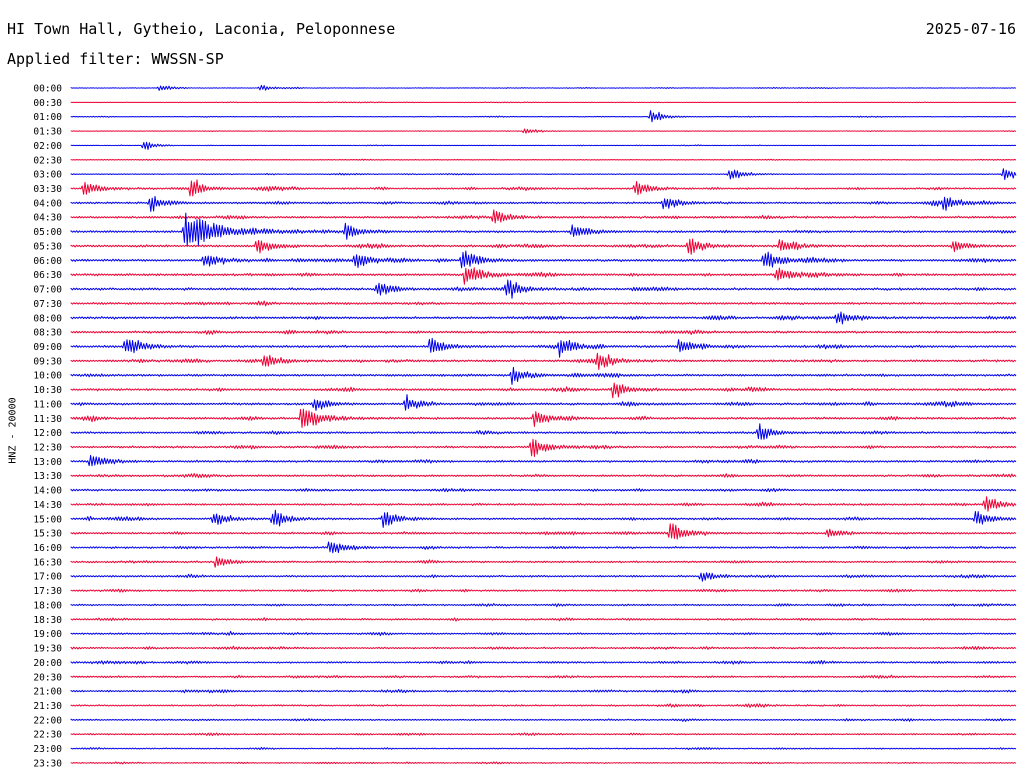  I want to click on row-label: 21:30, so click(47, 706).